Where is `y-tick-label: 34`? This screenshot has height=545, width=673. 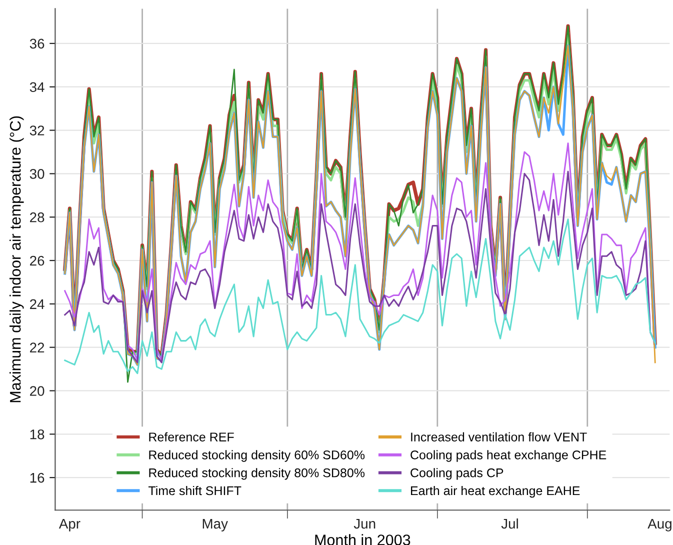 y-tick-label: 34 is located at coordinates (37, 87).